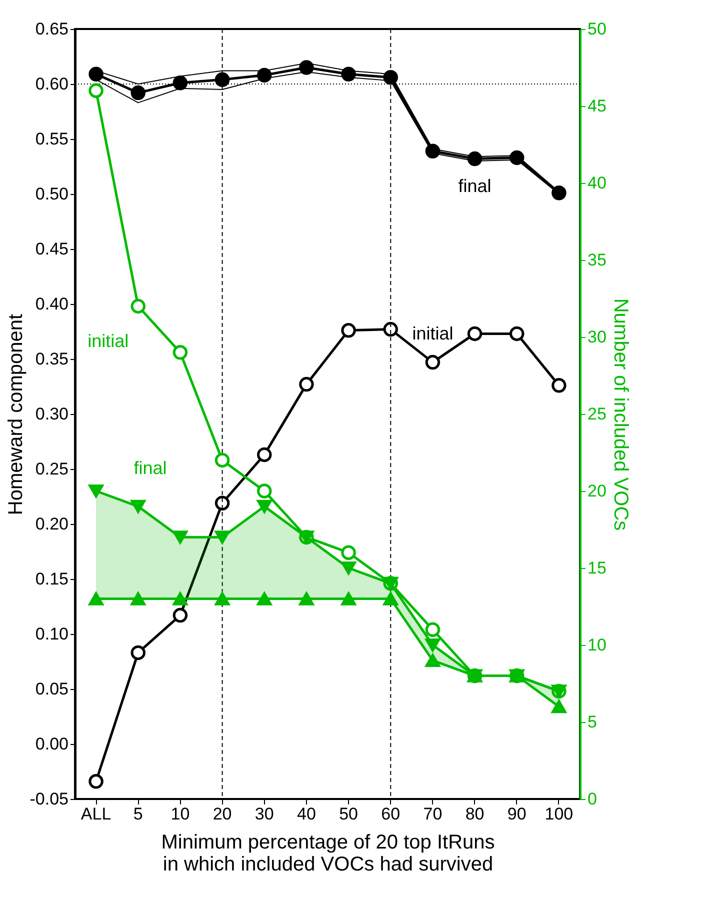 The height and width of the screenshot is (902, 708). I want to click on y-tick-label: 0.55, so click(51, 139).